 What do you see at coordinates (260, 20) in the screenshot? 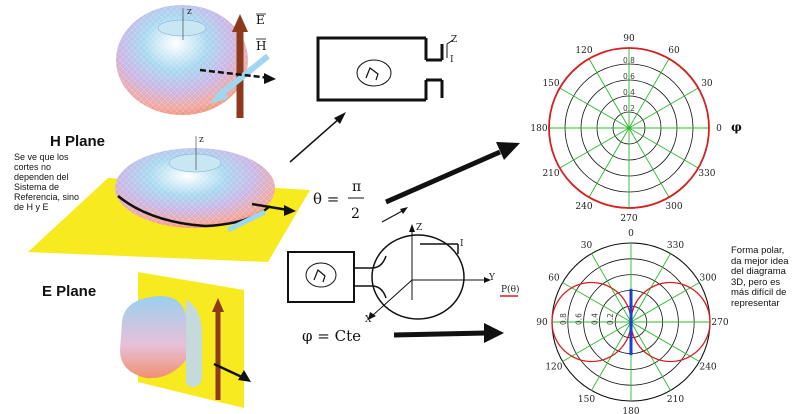
I see `e-vector-label: E` at bounding box center [260, 20].